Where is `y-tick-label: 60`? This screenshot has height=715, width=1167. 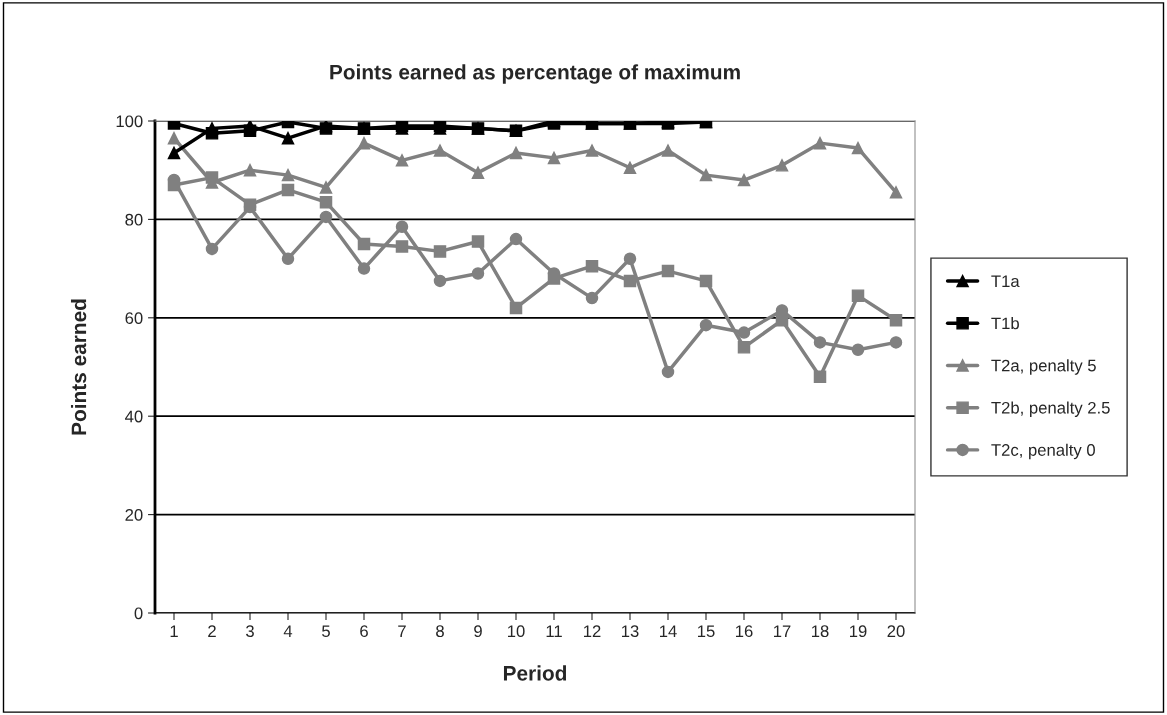 y-tick-label: 60 is located at coordinates (134, 318).